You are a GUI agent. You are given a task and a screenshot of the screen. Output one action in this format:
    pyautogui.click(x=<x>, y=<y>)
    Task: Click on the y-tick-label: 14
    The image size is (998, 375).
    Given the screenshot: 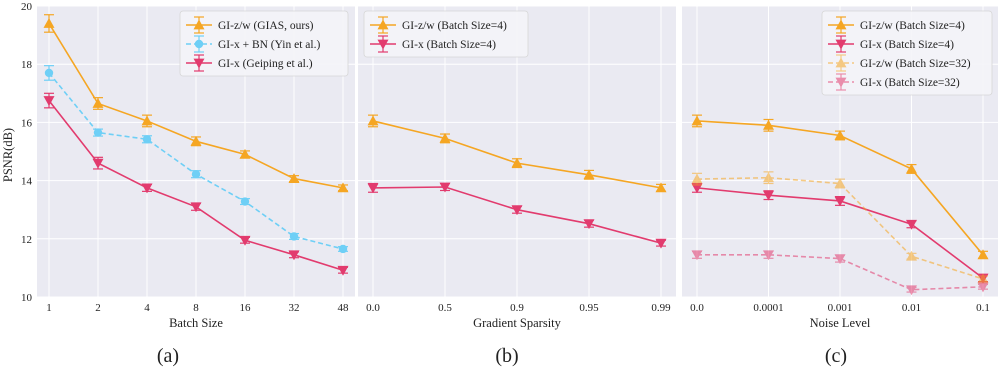 What is the action you would take?
    pyautogui.click(x=27, y=182)
    